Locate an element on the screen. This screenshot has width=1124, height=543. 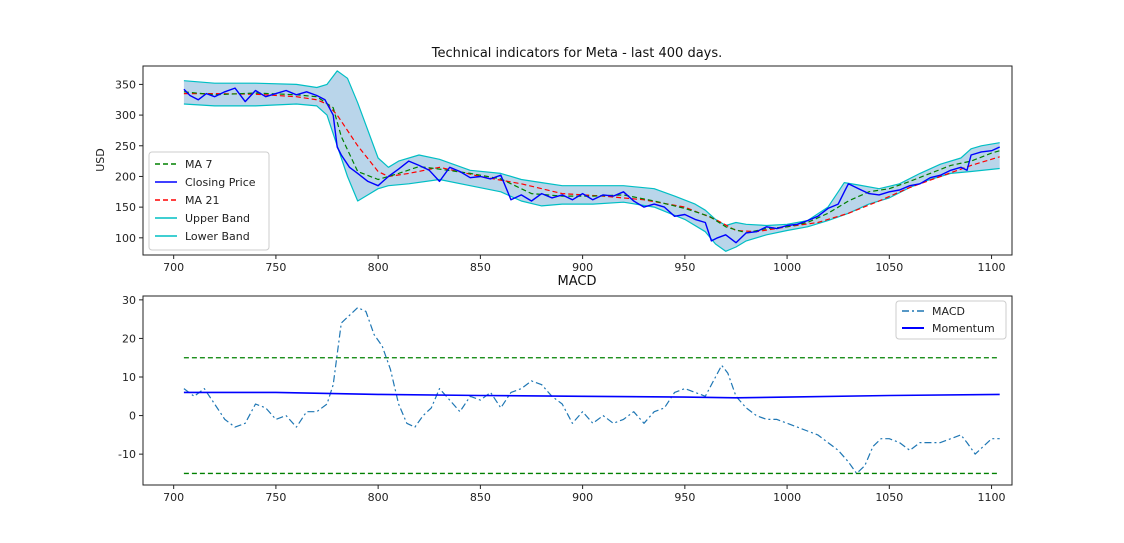
price-legend-box is located at coordinates (209, 201).